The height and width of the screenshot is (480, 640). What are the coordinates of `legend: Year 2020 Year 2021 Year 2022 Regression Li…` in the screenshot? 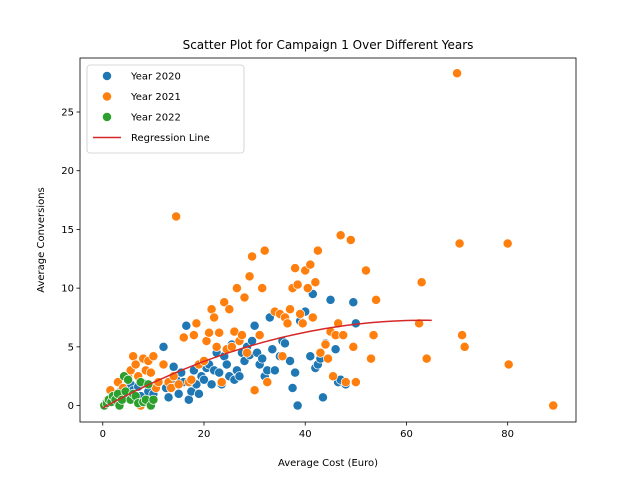 It's located at (165, 109).